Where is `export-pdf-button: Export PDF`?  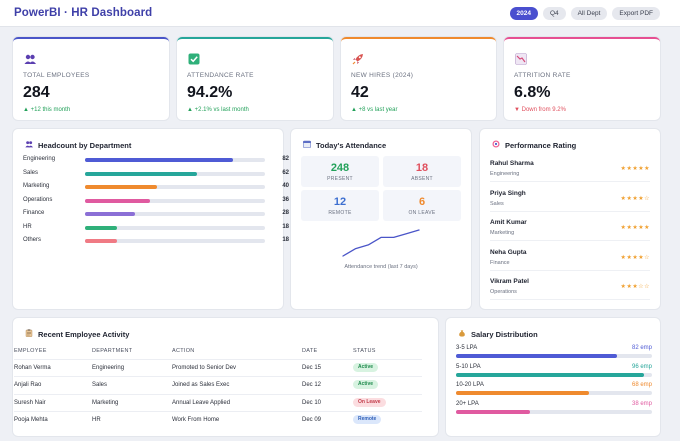
export-pdf-button: Export PDF is located at coordinates (636, 13).